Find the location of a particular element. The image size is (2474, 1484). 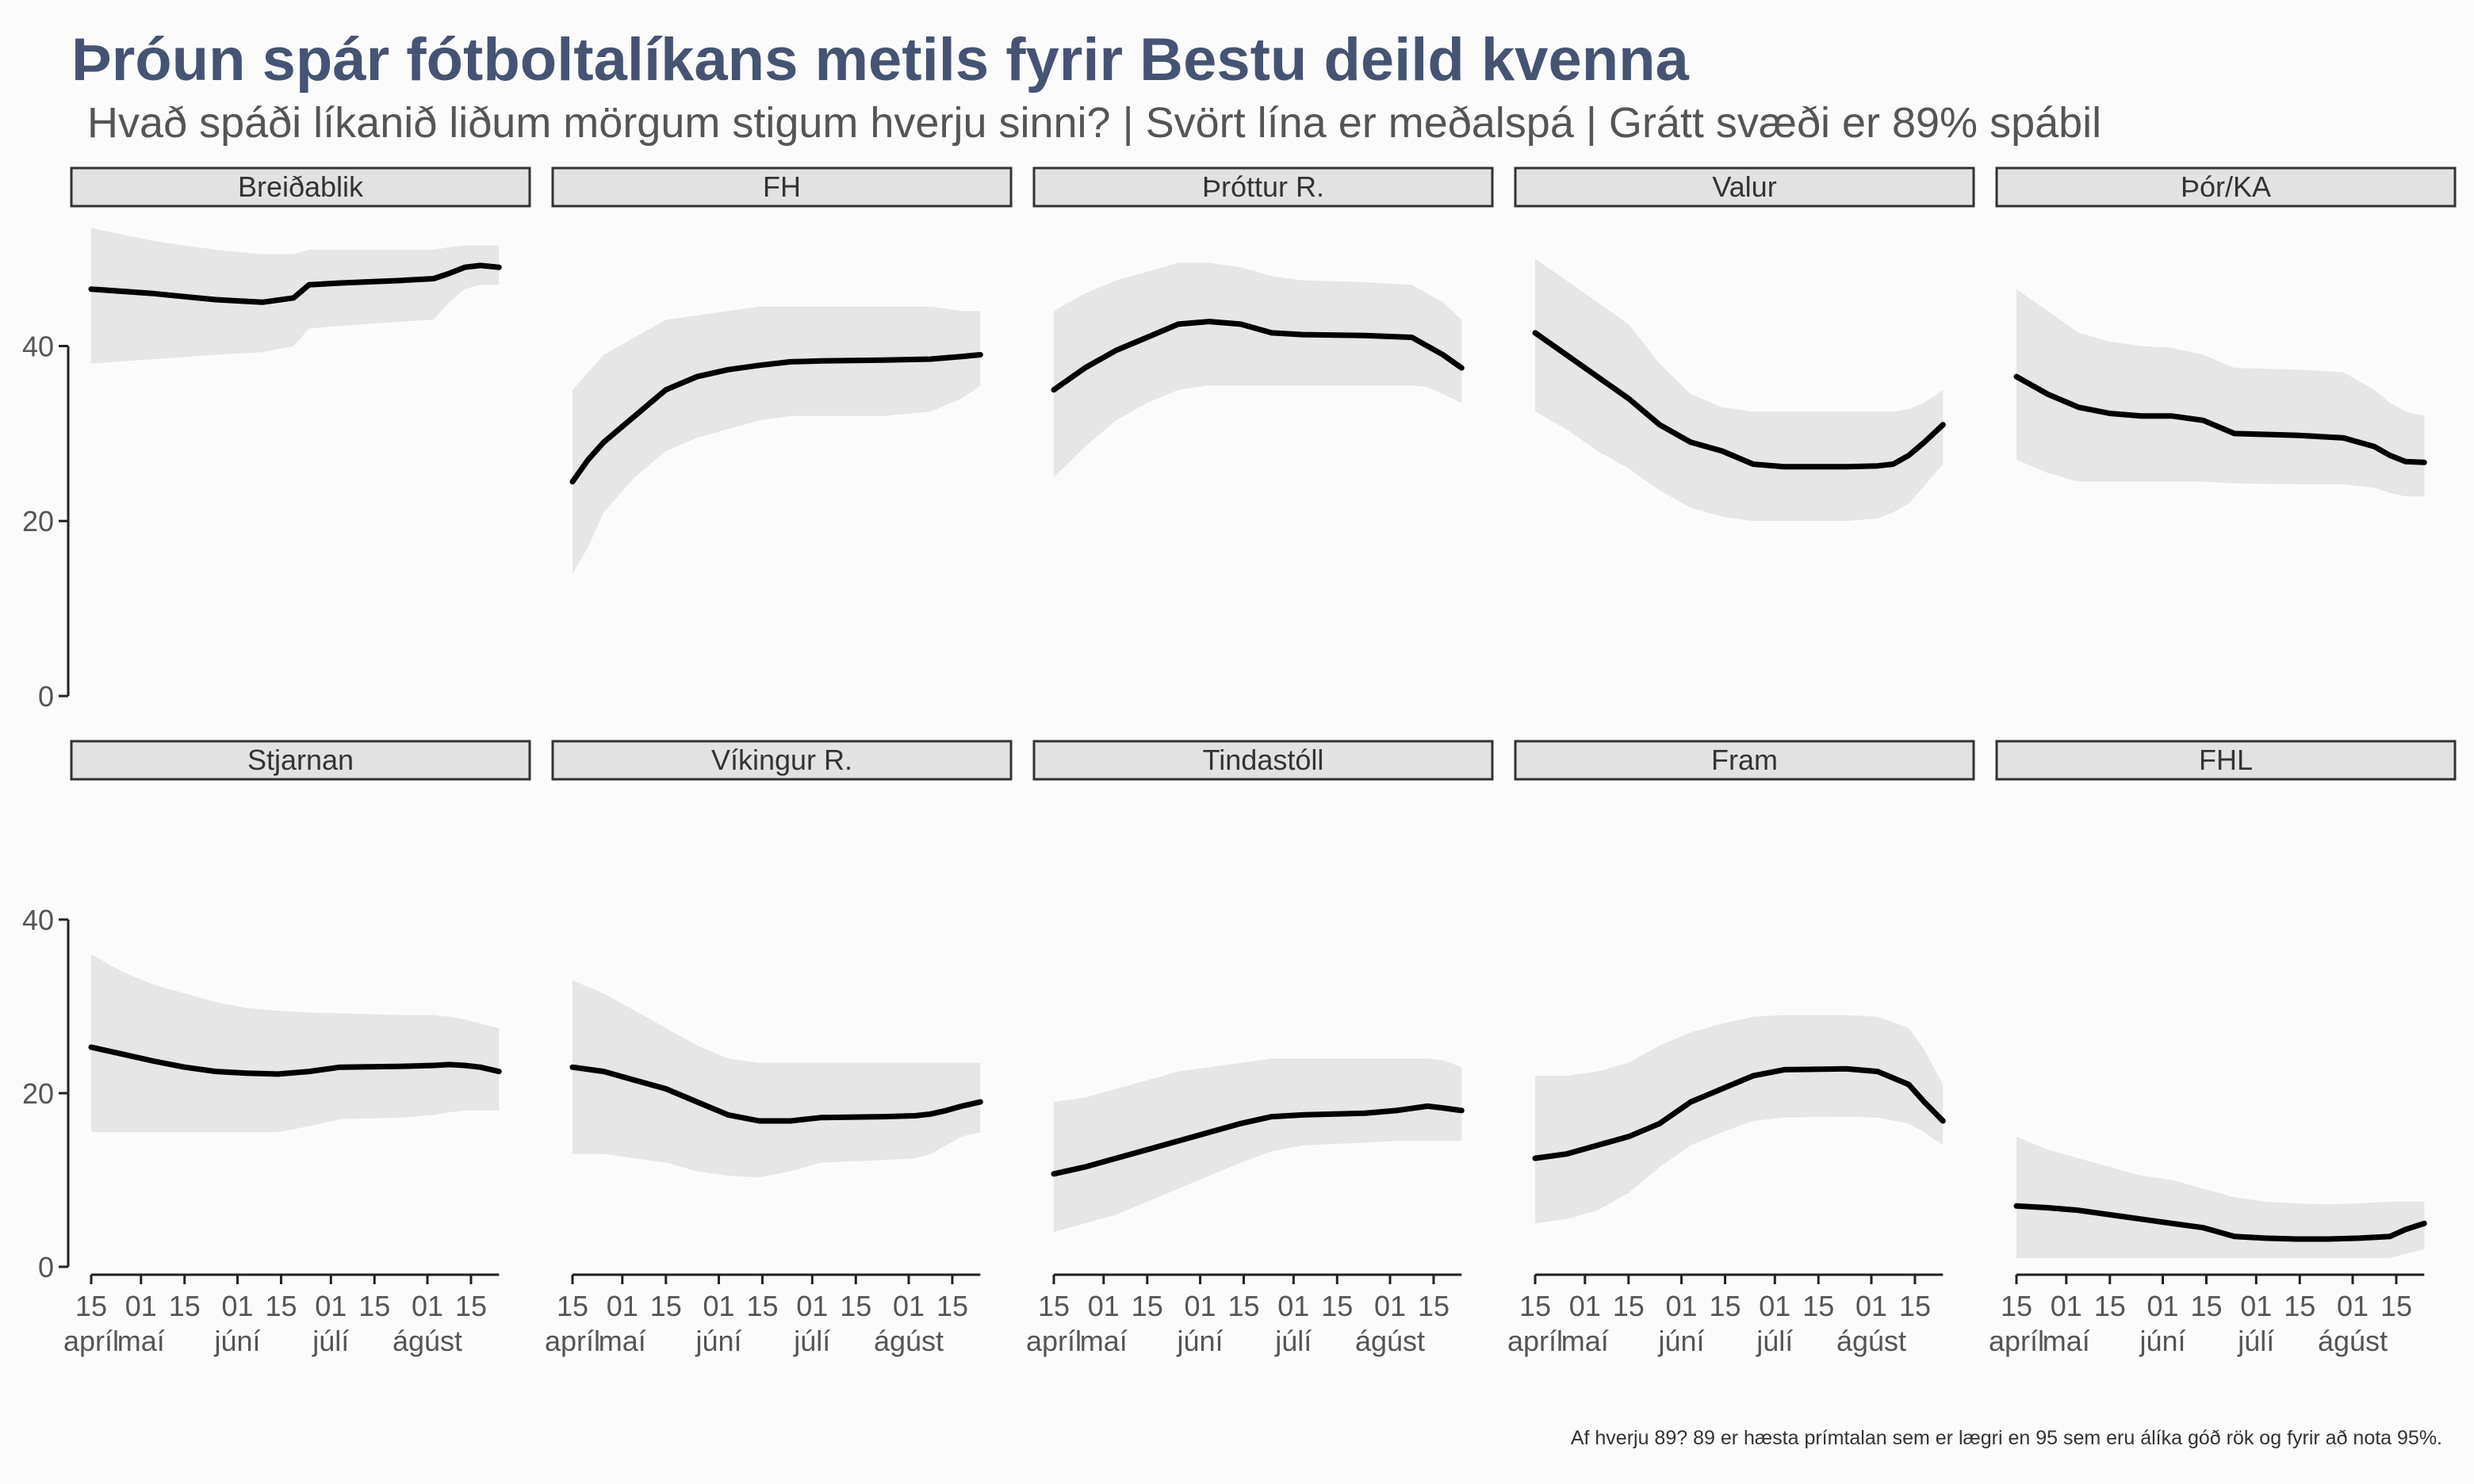

facet-panel: Tindastóll is located at coordinates (1263, 986).